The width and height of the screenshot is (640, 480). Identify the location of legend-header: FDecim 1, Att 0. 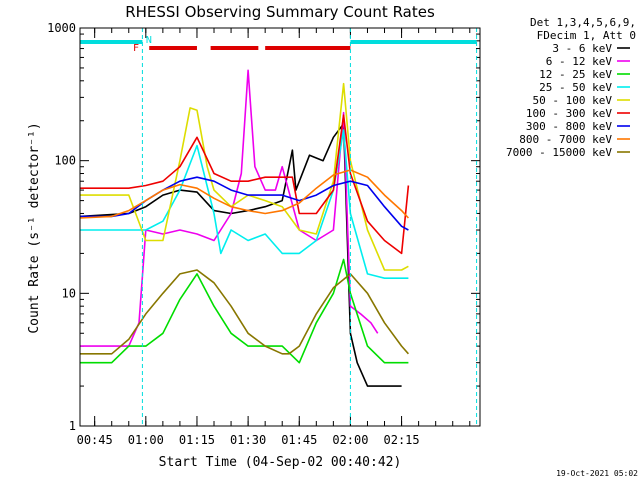
(586, 35).